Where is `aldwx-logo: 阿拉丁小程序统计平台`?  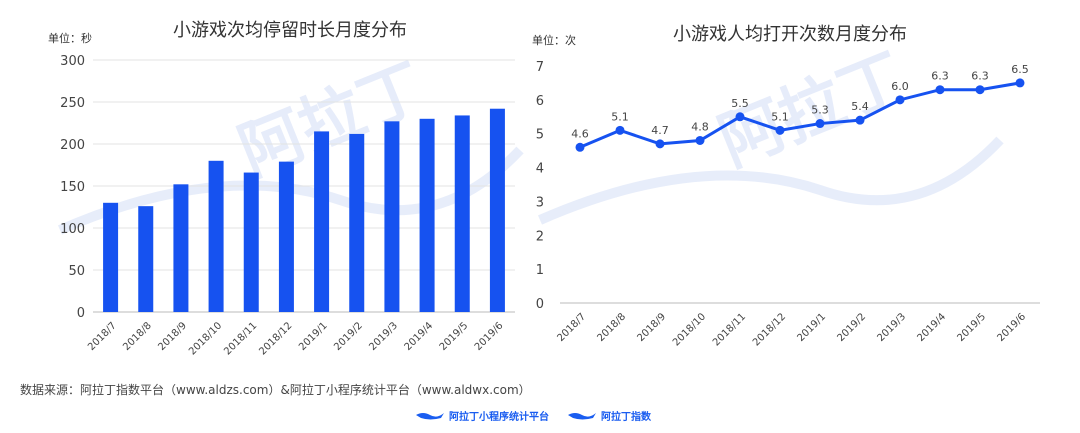 aldwx-logo: 阿拉丁小程序统计平台 is located at coordinates (482, 415).